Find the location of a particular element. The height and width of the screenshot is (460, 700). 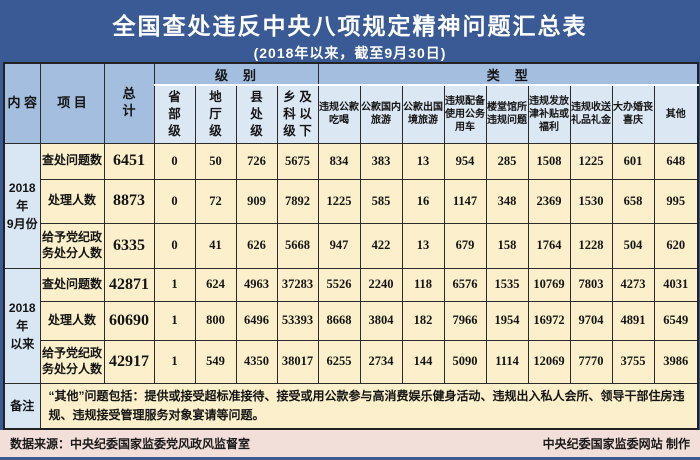

data-cell: 7803 is located at coordinates (591, 284).